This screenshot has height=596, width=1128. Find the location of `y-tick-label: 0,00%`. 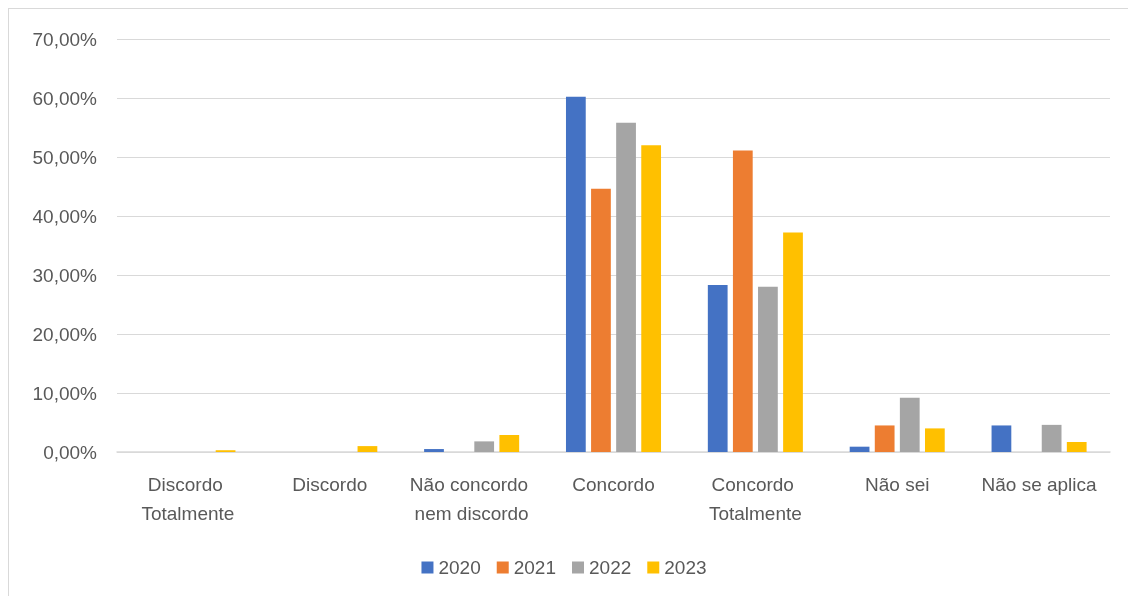

y-tick-label: 0,00% is located at coordinates (70, 452).